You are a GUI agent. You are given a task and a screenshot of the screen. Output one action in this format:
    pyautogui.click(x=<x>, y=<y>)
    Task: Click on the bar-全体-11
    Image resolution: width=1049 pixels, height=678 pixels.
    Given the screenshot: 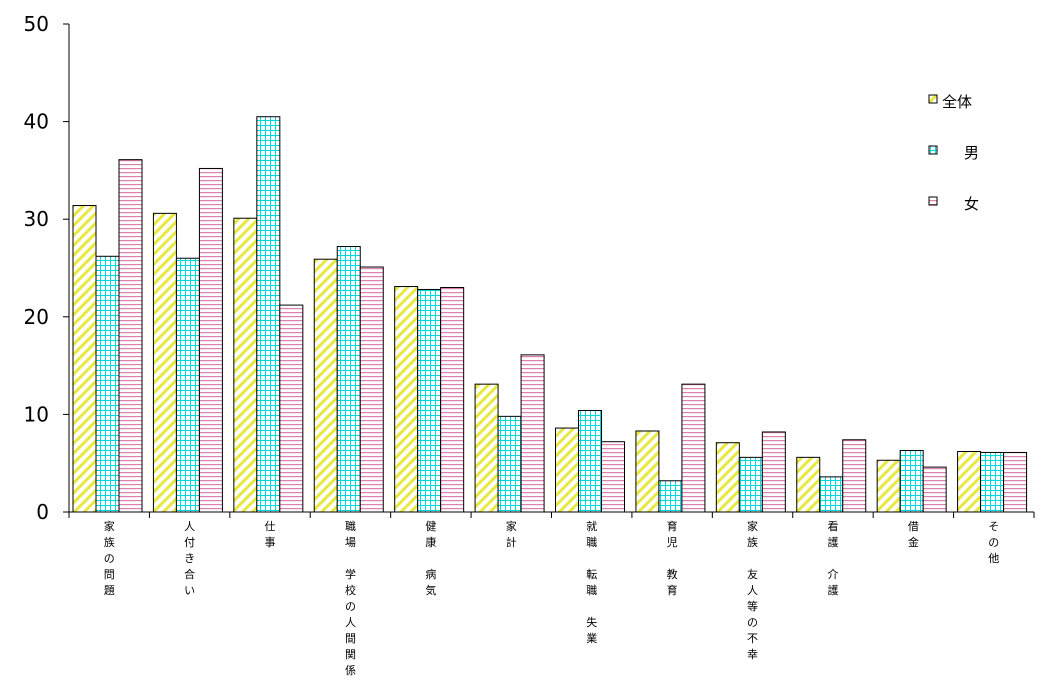 What is the action you would take?
    pyautogui.click(x=969, y=481)
    